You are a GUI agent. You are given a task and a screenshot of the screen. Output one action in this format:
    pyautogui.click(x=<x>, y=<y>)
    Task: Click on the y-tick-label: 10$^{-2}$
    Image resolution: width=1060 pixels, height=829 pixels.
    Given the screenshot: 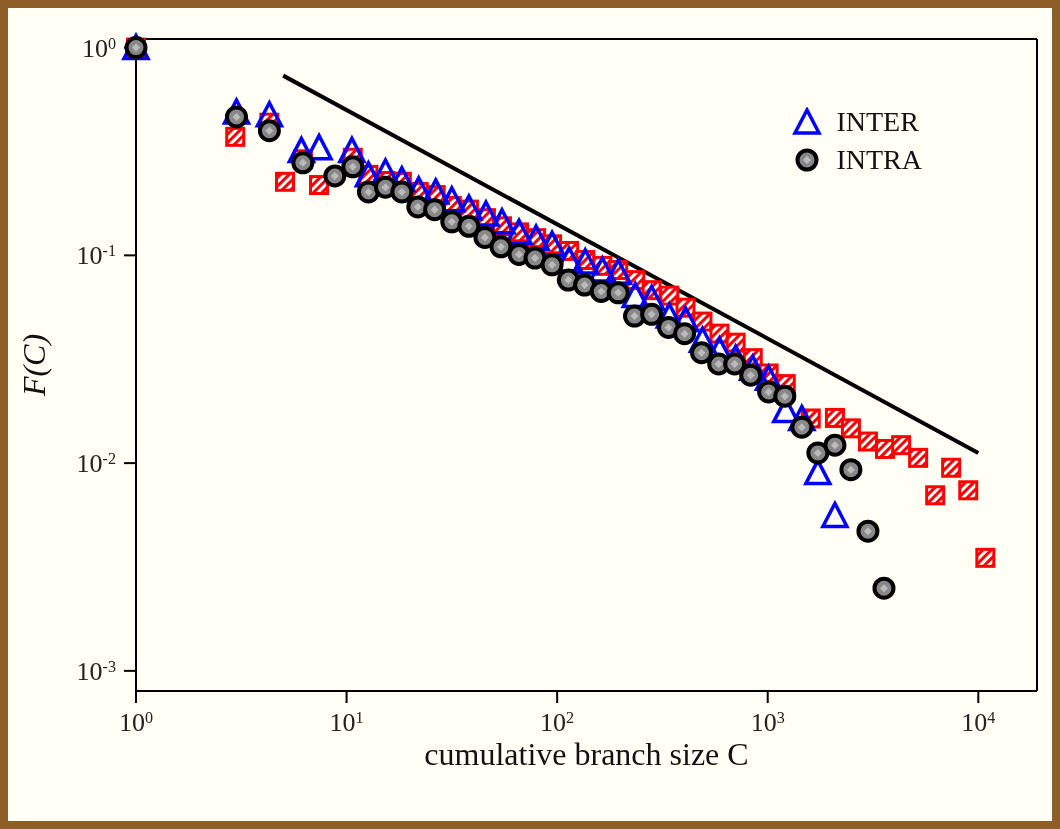 What is the action you would take?
    pyautogui.click(x=96, y=464)
    